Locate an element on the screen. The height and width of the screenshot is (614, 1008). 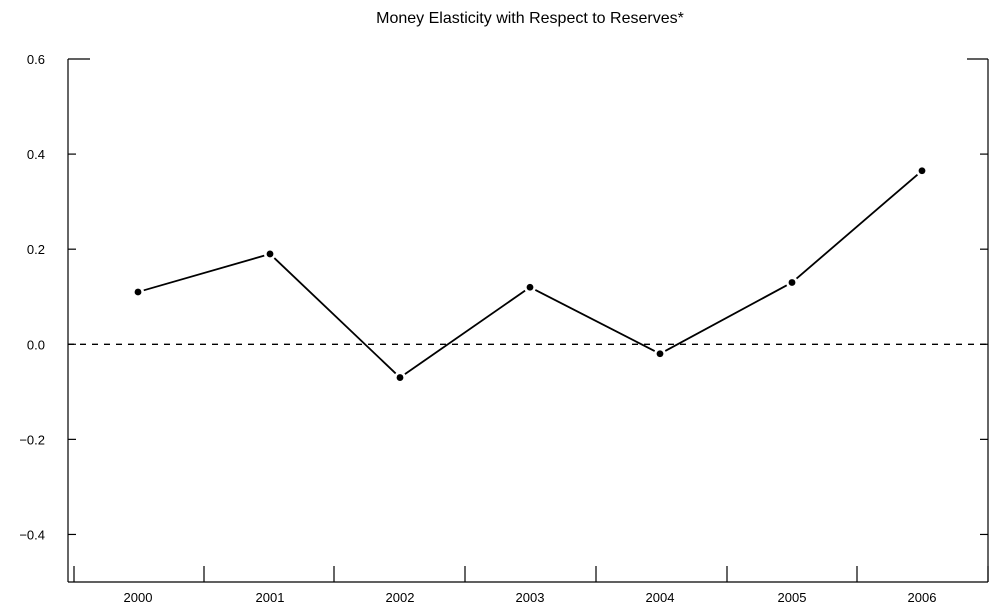
y-tick-label: 0.4 is located at coordinates (36, 154).